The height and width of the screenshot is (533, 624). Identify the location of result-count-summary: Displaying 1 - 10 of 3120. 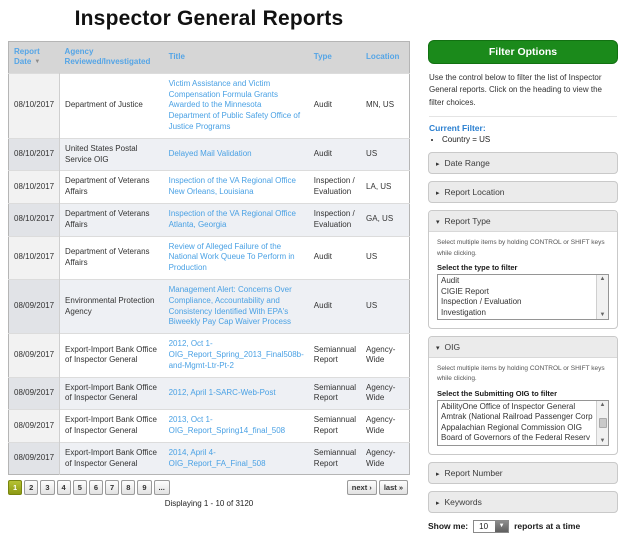
(209, 504).